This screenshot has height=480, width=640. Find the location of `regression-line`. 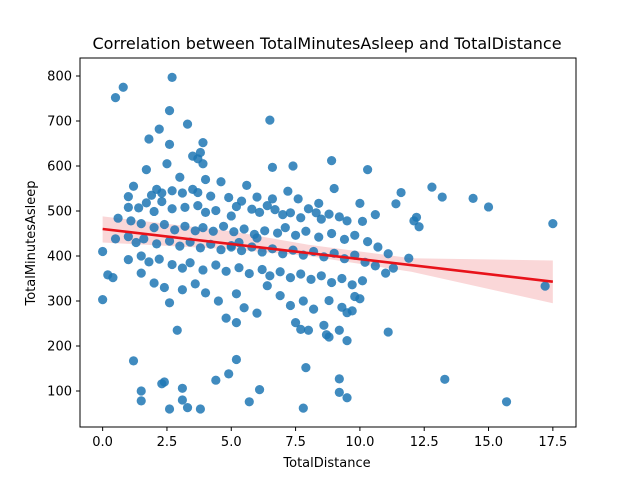

regression-line is located at coordinates (327, 255).